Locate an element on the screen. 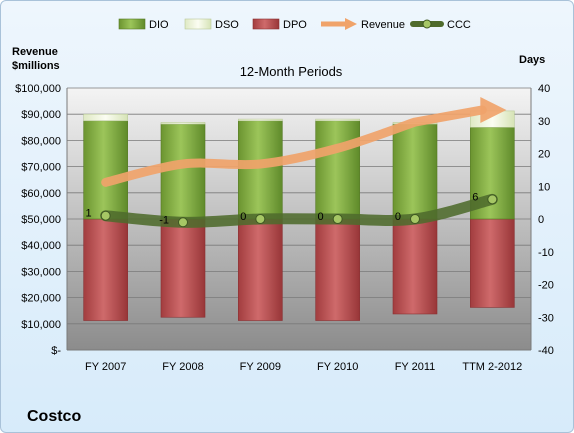  ccc-series: 1 -1 0 0 0 6 is located at coordinates (292, 209).